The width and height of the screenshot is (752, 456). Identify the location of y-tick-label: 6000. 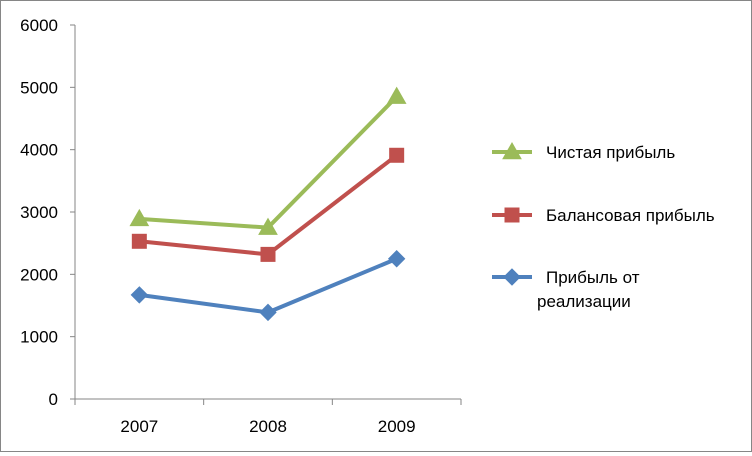
(39, 25).